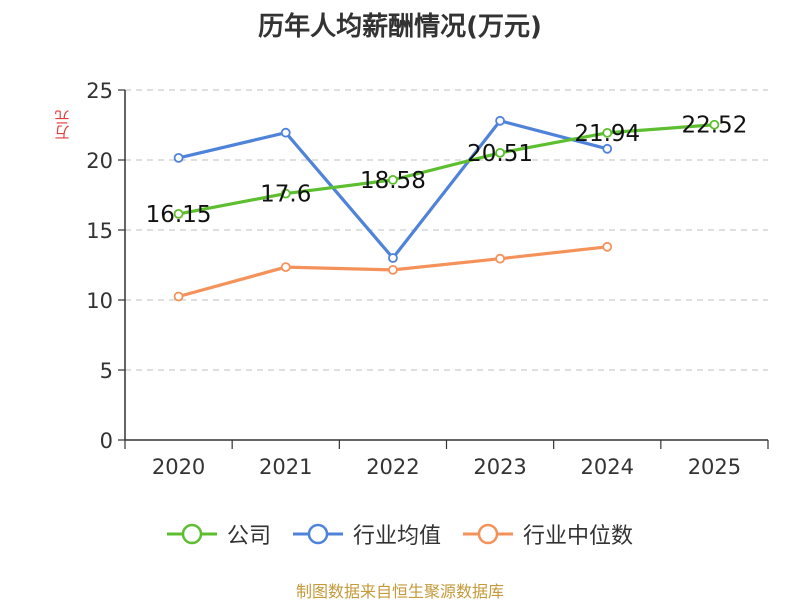  I want to click on legend: 公司 行业均值 行业中位数, so click(400, 534).